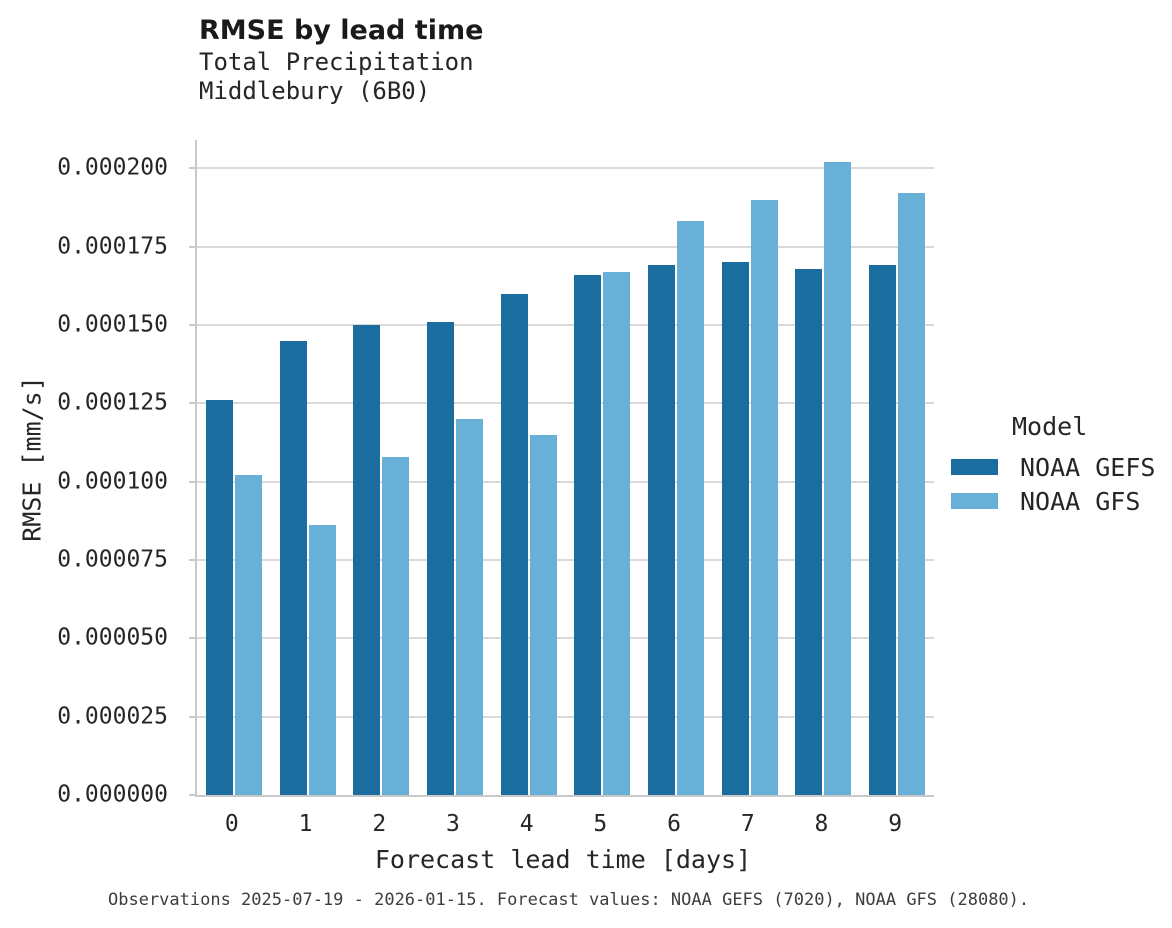  Describe the element at coordinates (600, 824) in the screenshot. I see `x-tick-label-5: 5` at that location.